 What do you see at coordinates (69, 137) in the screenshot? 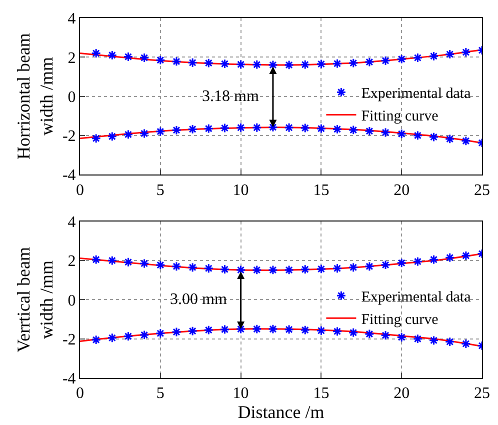
I see `y-tick-label: -2` at bounding box center [69, 137].